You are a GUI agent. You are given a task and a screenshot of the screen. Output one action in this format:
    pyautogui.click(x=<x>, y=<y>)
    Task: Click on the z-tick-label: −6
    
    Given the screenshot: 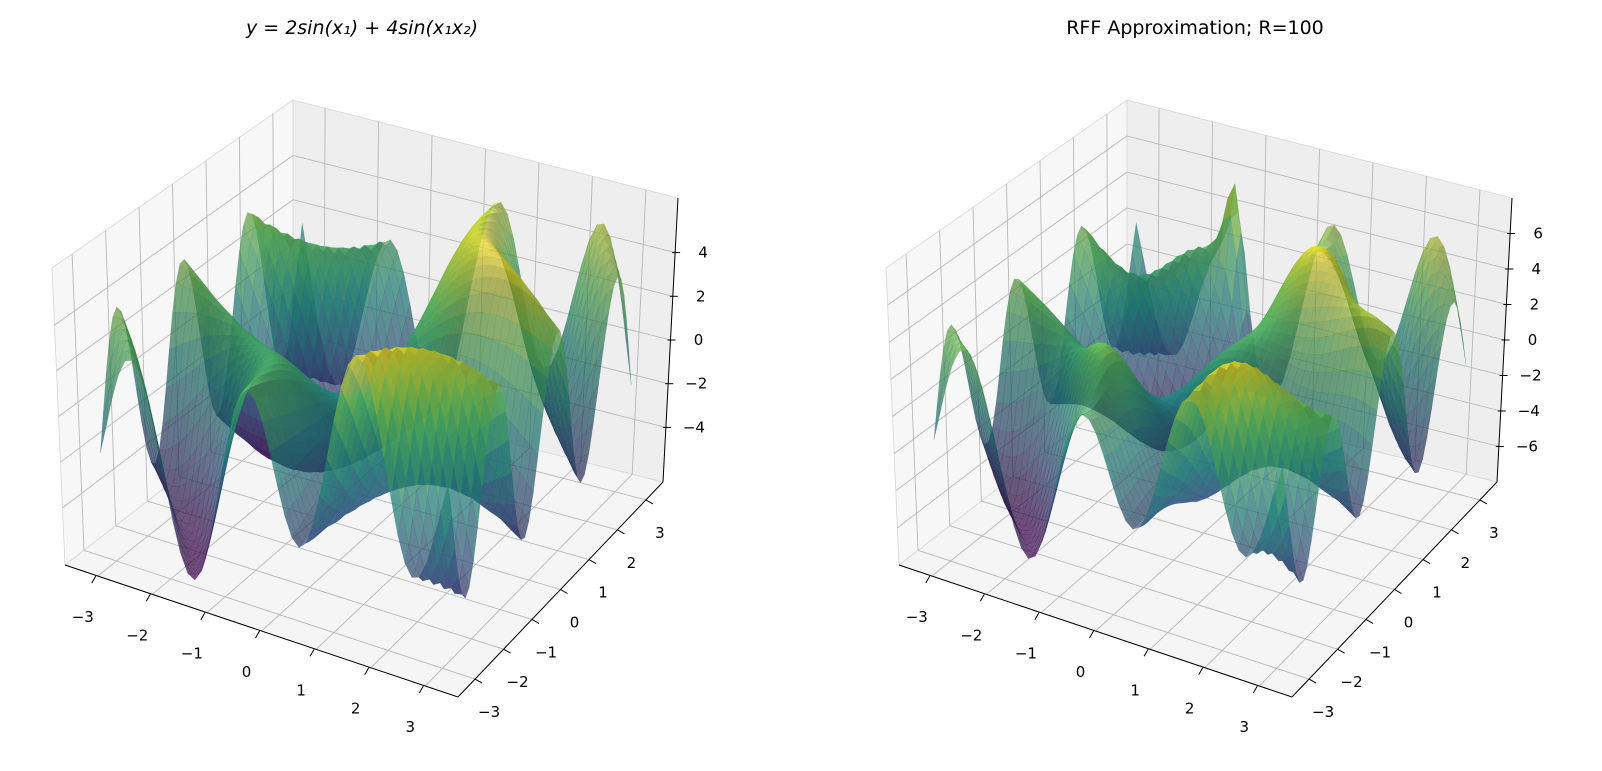 What is the action you would take?
    pyautogui.click(x=1527, y=447)
    